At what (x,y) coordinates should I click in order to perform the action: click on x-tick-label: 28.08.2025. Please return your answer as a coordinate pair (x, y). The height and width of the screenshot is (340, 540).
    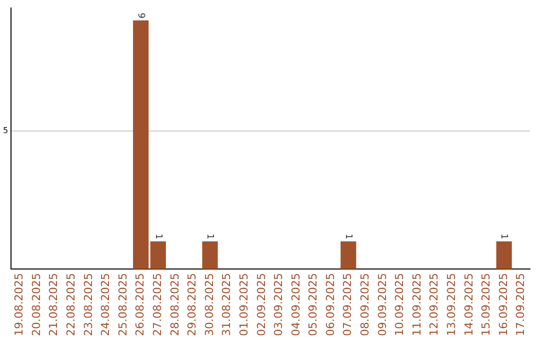
    Looking at the image, I should click on (175, 304).